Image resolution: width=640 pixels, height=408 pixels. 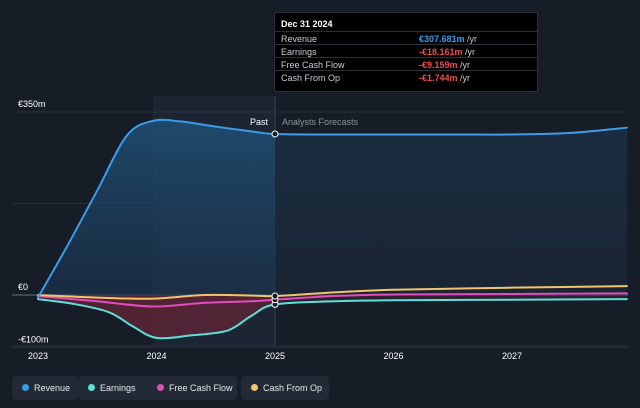 I want to click on legend-label: Free Cash Flow, so click(x=201, y=388).